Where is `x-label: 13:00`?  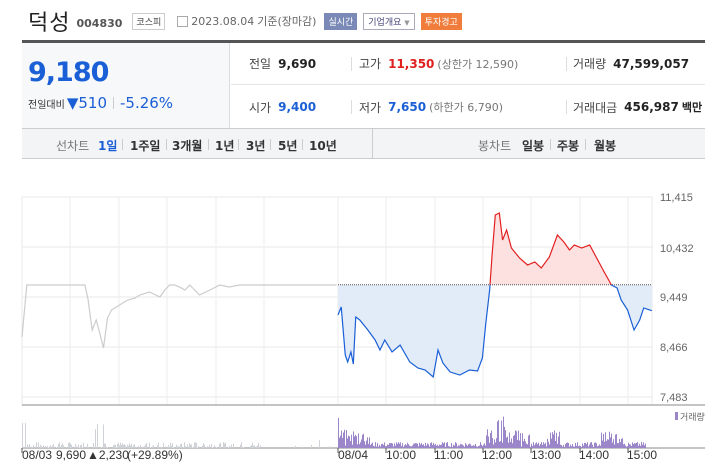
x-label: 13:00 is located at coordinates (546, 455).